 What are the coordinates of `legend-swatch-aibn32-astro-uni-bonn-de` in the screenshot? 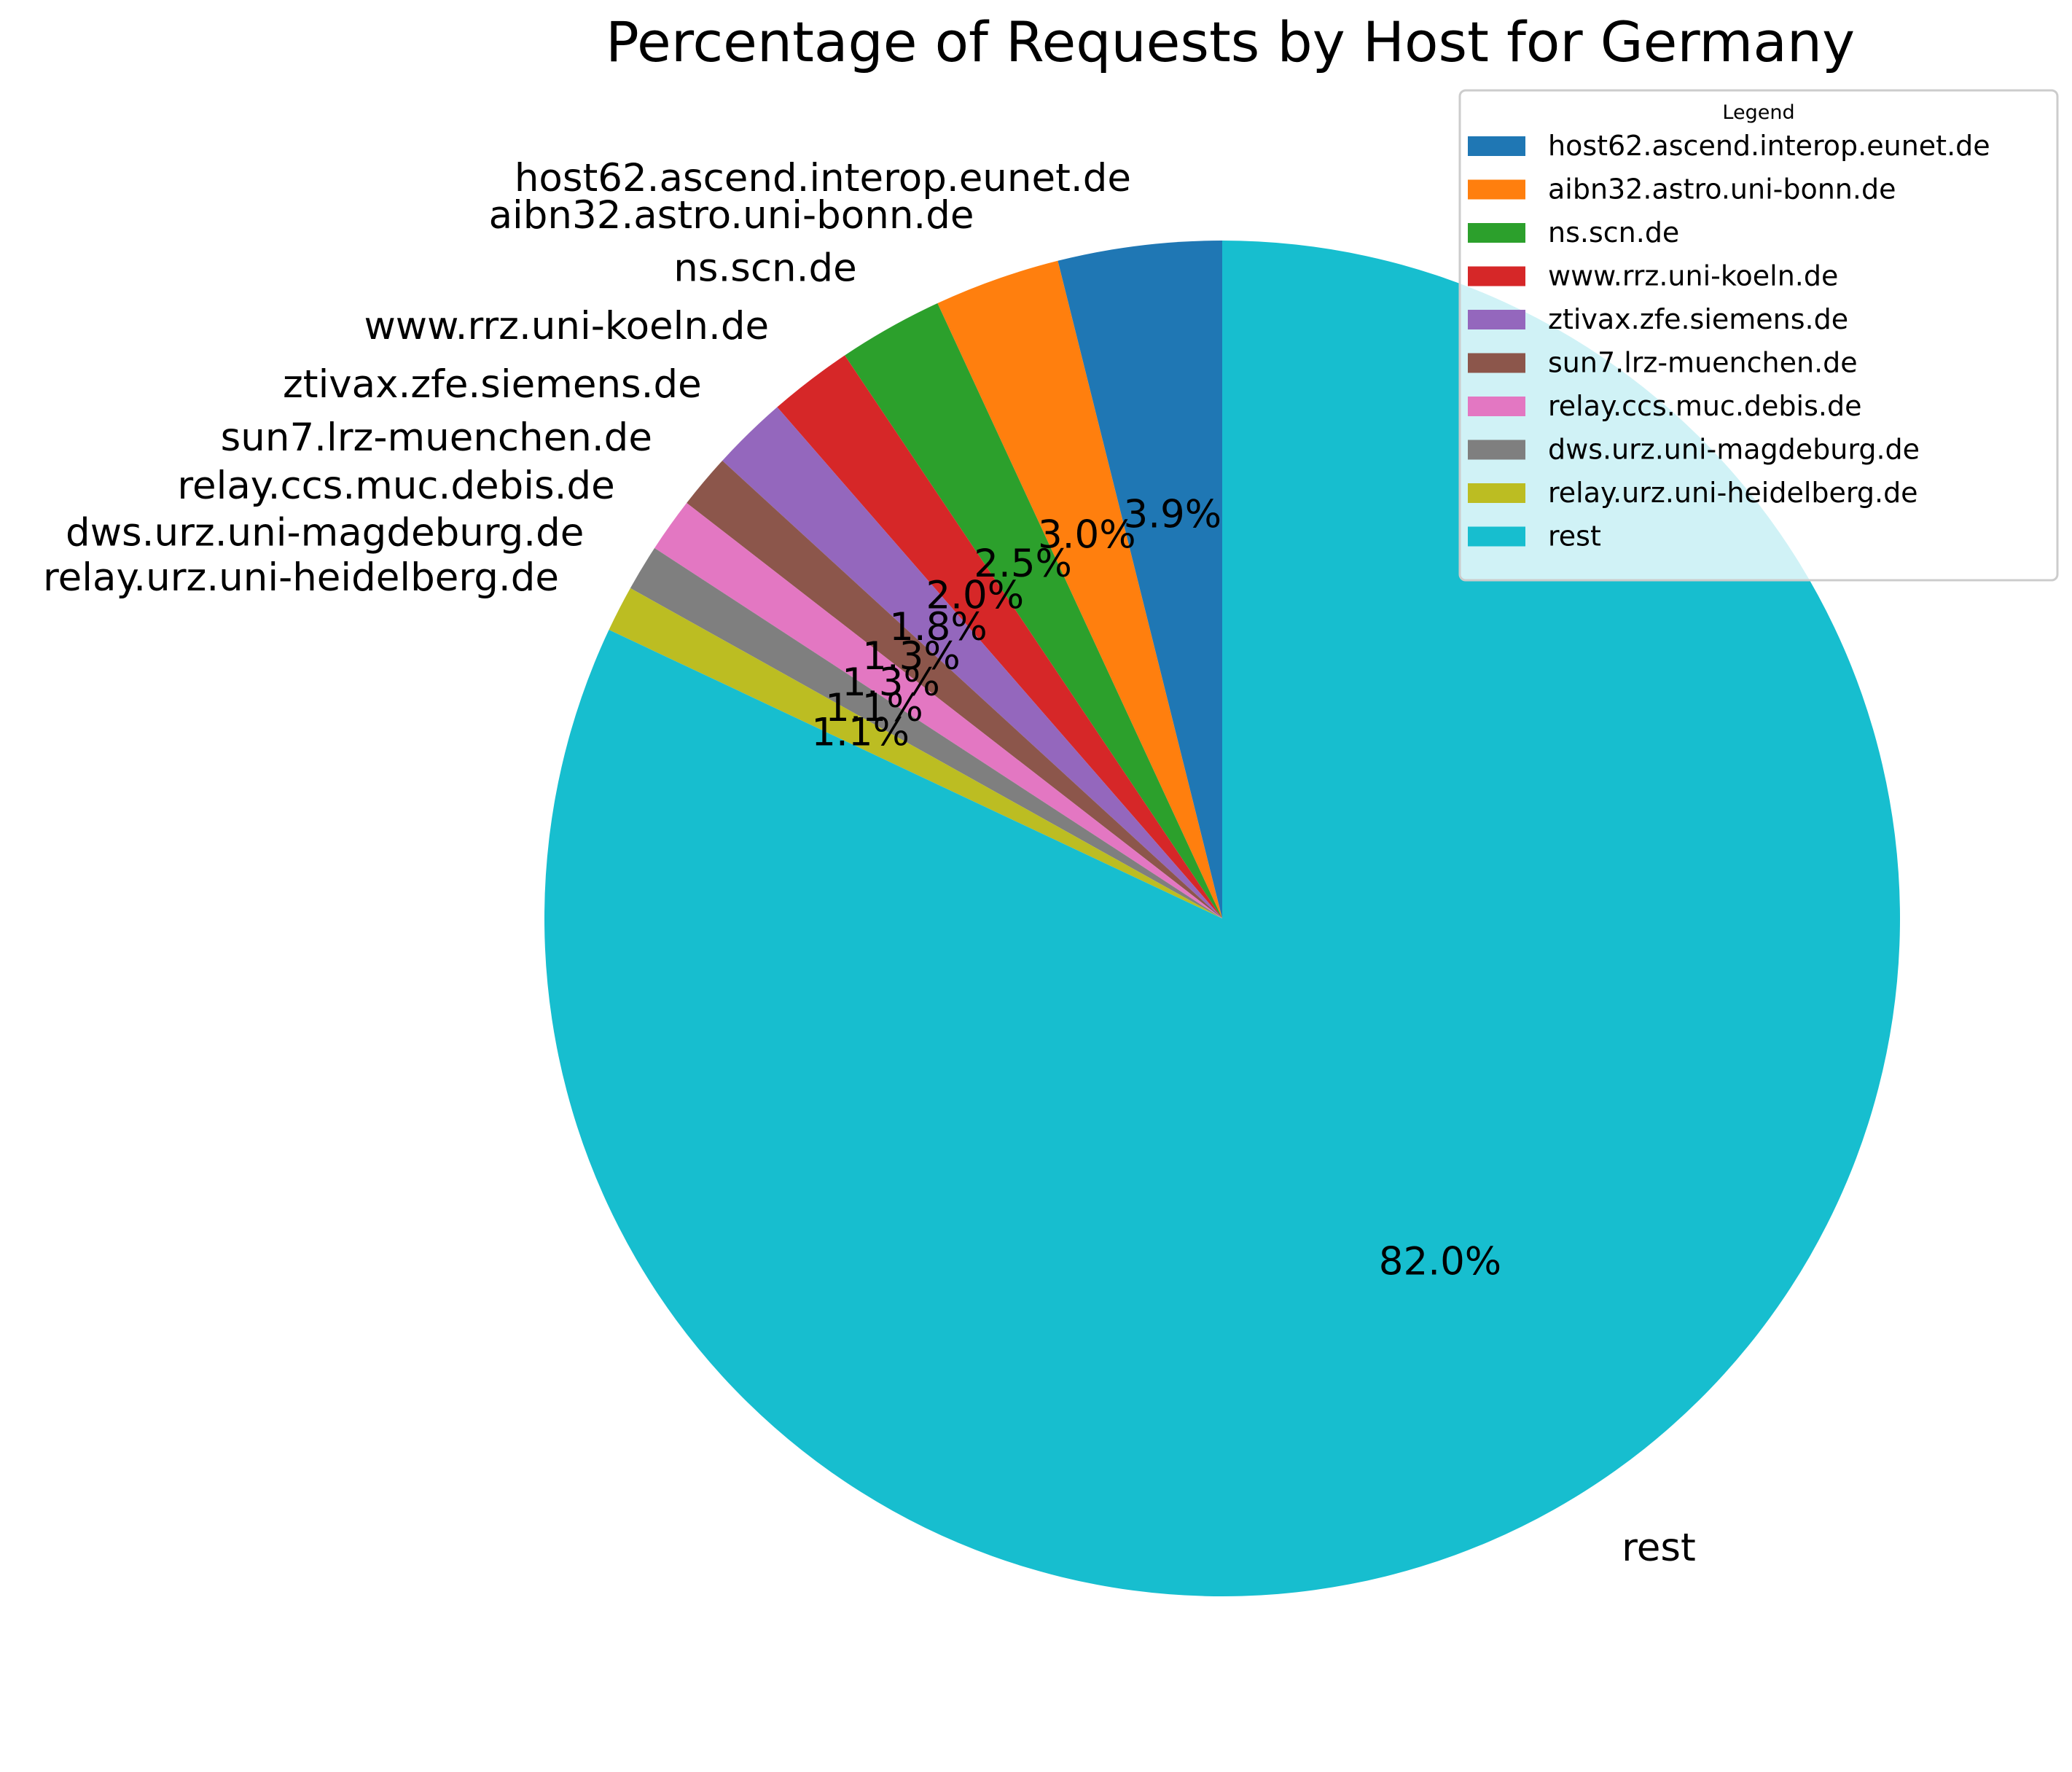 It's located at (1496, 189).